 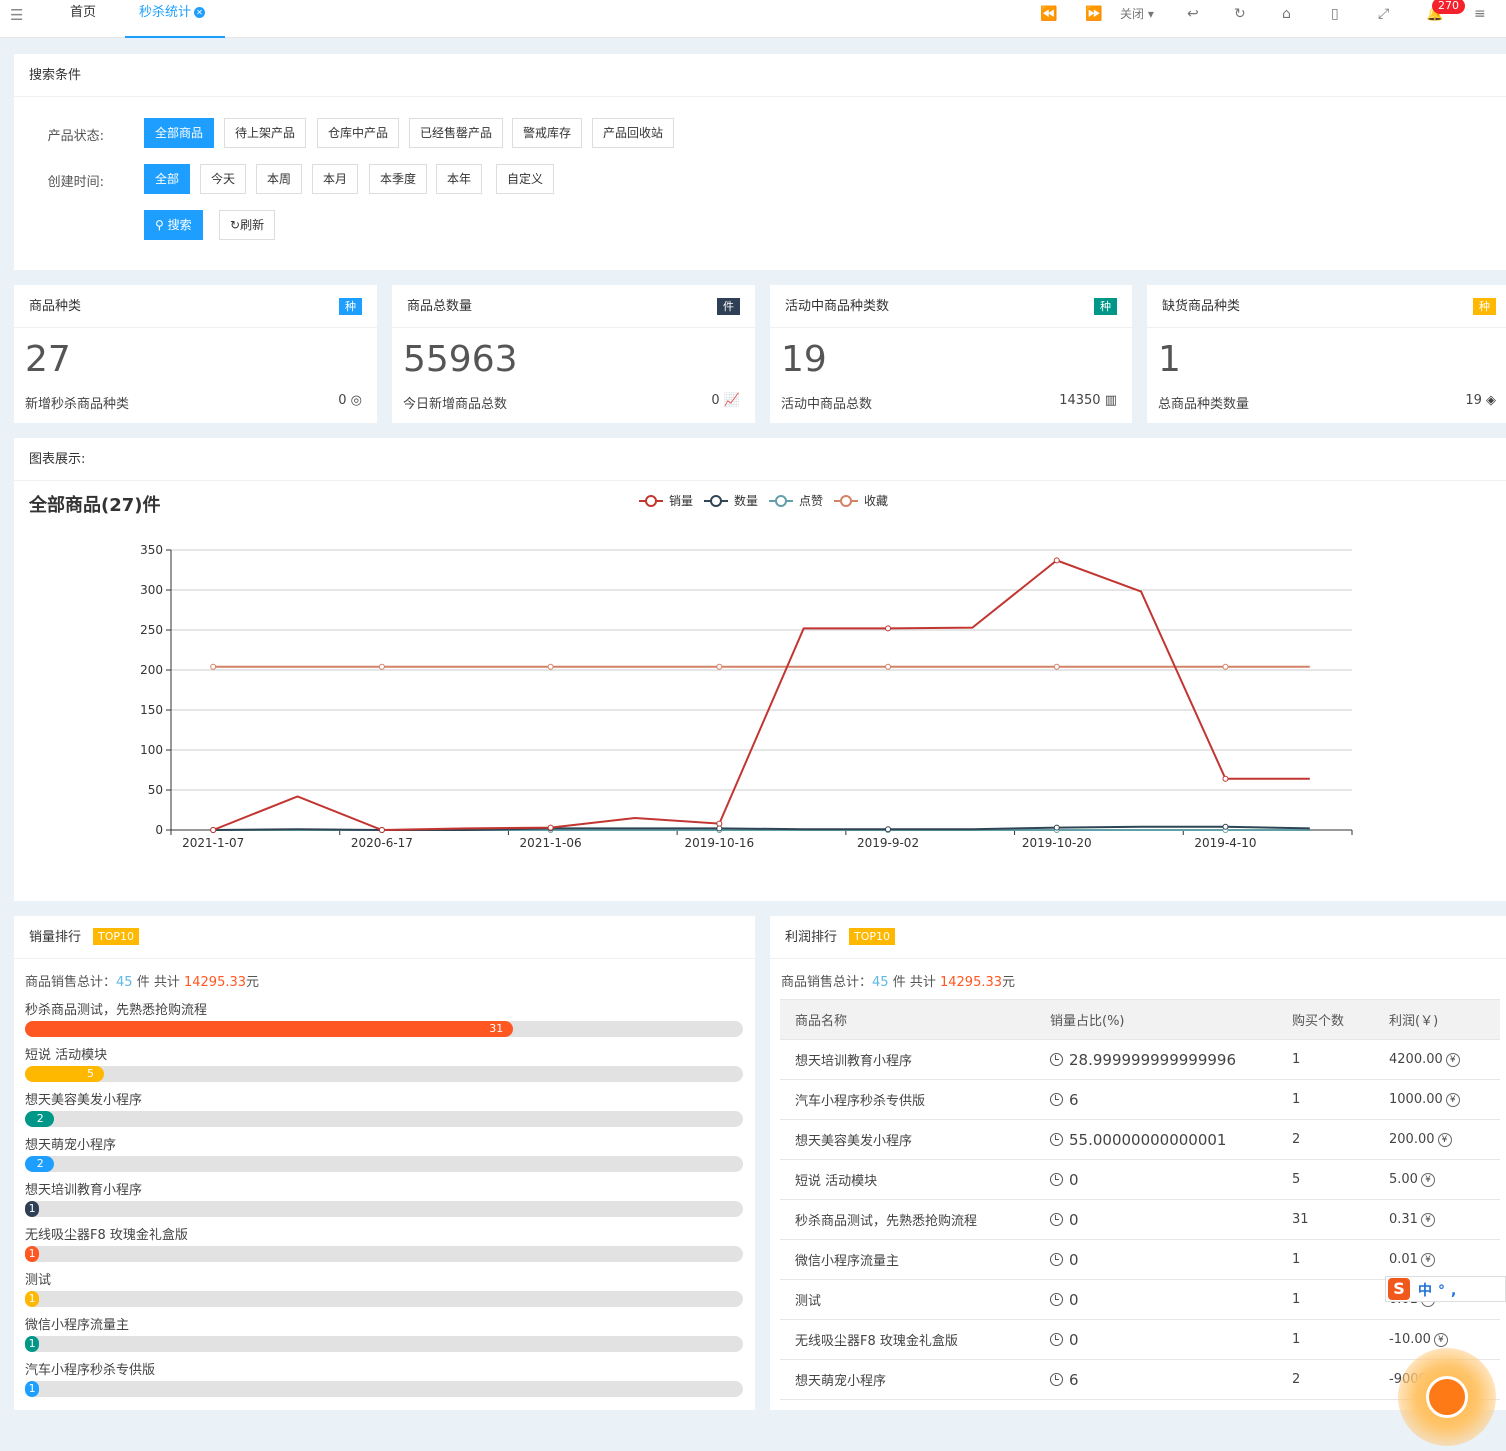 I want to click on legend-label: 销量, so click(x=681, y=501).